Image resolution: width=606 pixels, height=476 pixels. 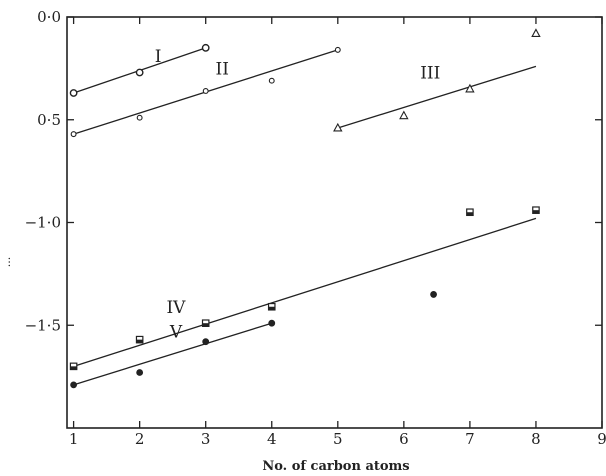 I want to click on series-label-iv: IV, so click(x=176, y=308).